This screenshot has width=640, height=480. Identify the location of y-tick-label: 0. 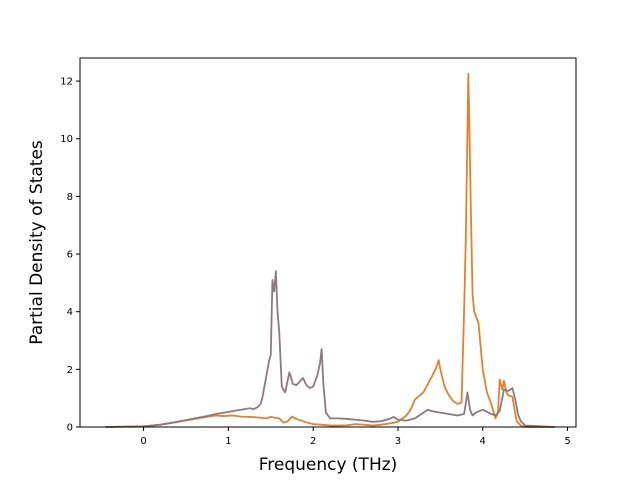
(70, 428).